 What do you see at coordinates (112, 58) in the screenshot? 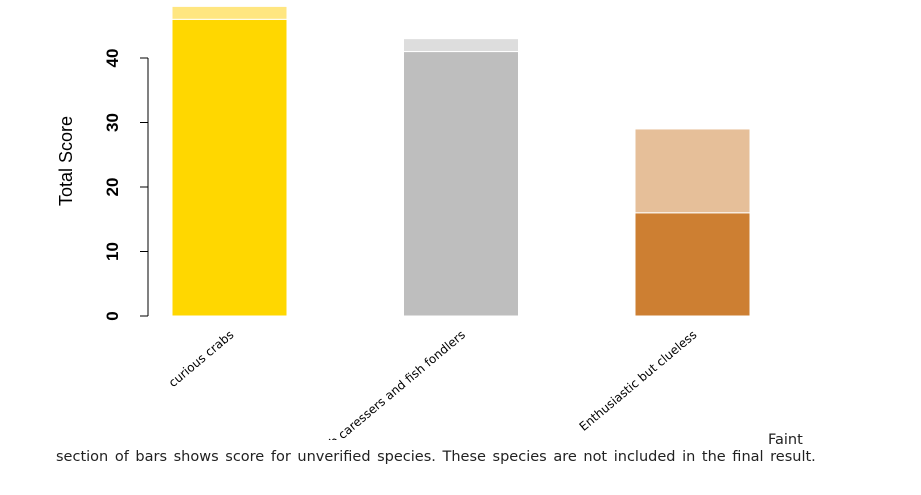
I see `y-tick-label: 40` at bounding box center [112, 58].